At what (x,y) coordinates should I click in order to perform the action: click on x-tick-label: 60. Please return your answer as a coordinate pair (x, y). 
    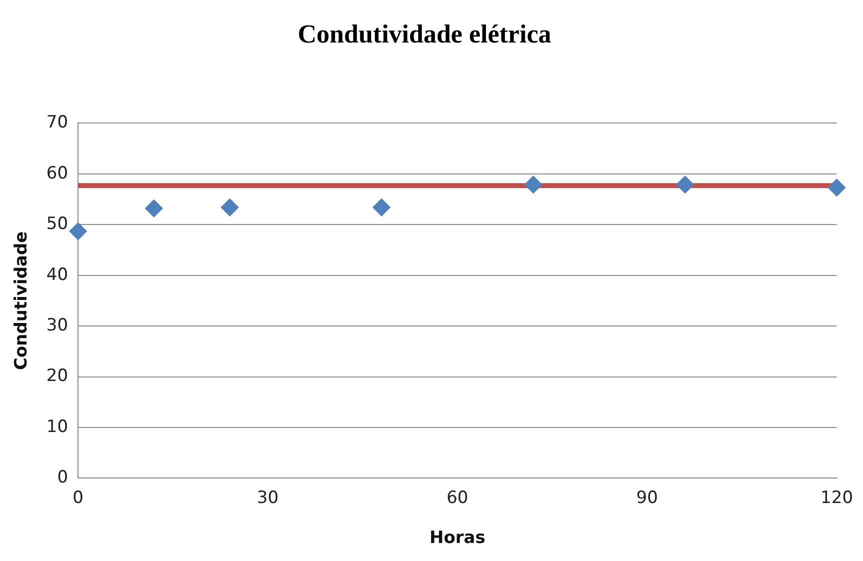
    Looking at the image, I should click on (457, 498).